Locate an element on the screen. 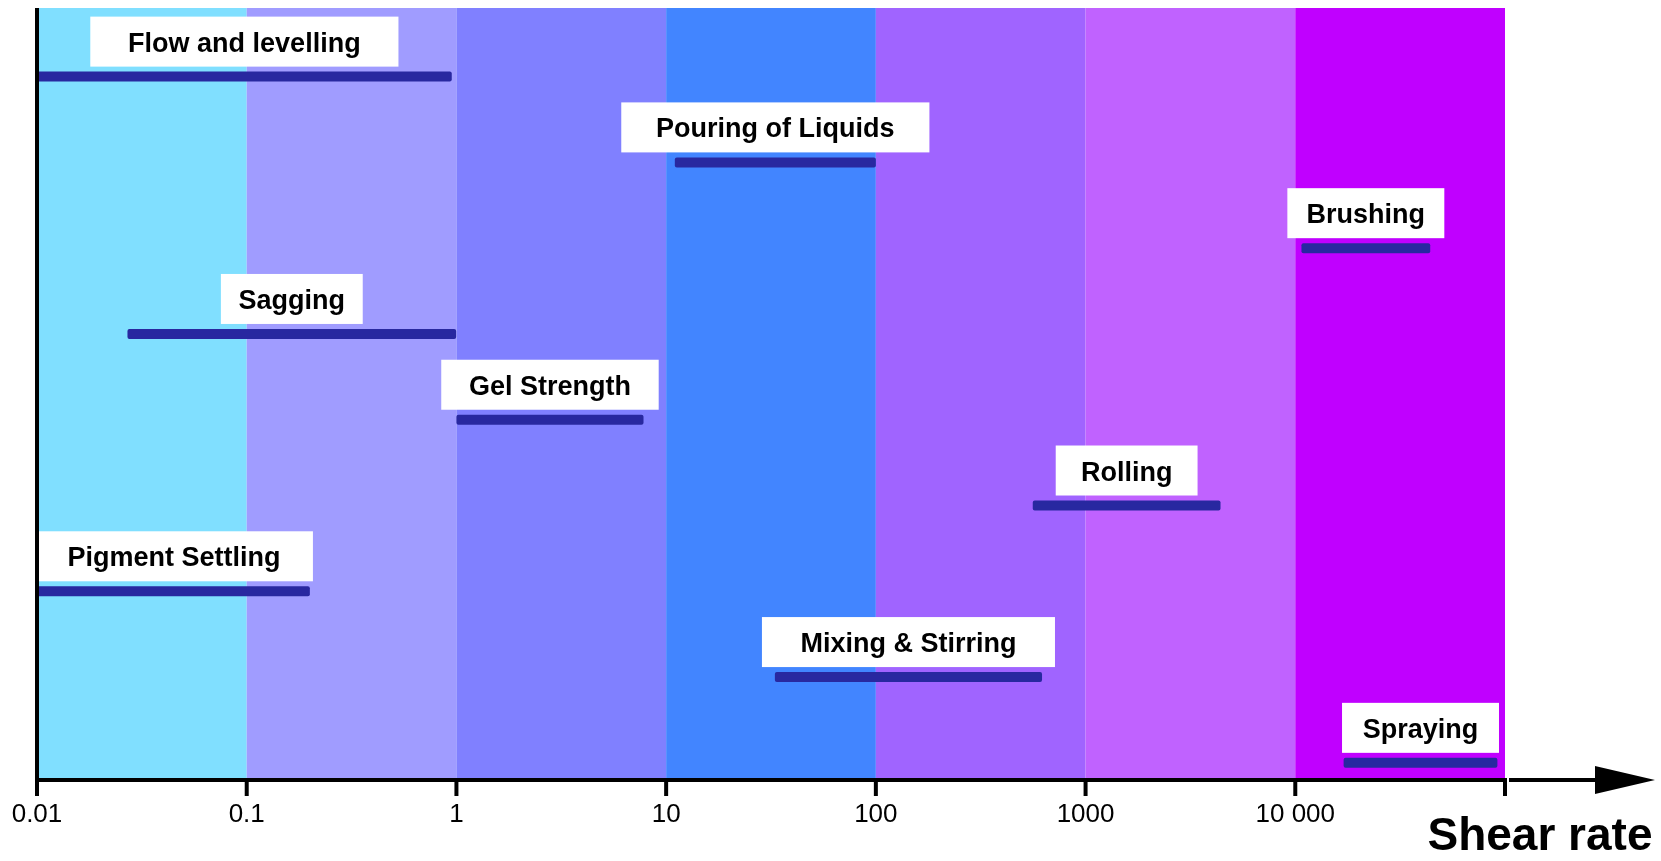 The image size is (1661, 861). y-tick-label: Gel Strength is located at coordinates (549, 385).